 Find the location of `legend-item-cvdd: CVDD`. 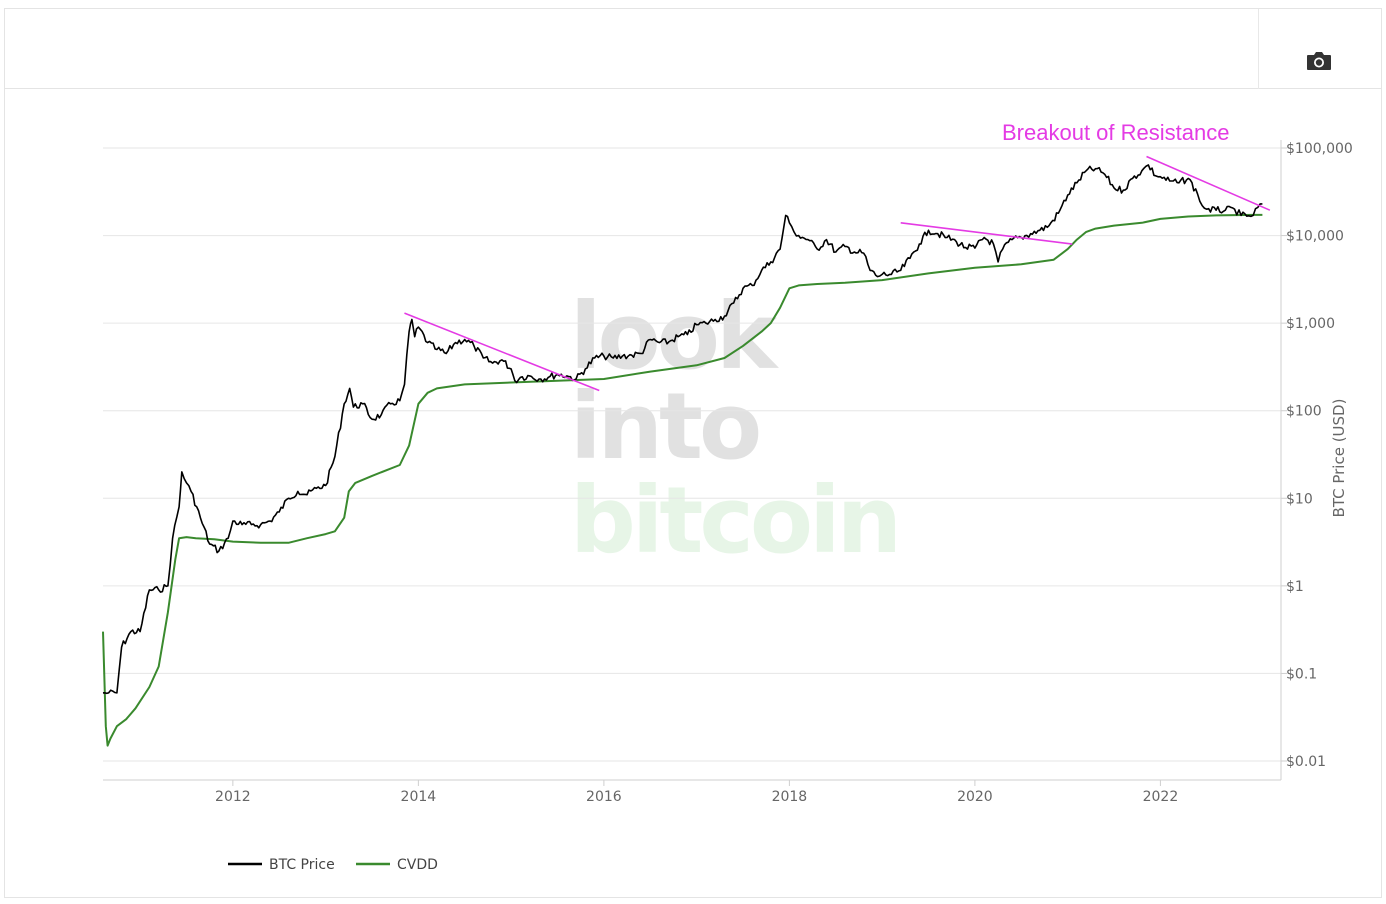

legend-item-cvdd: CVDD is located at coordinates (397, 865).